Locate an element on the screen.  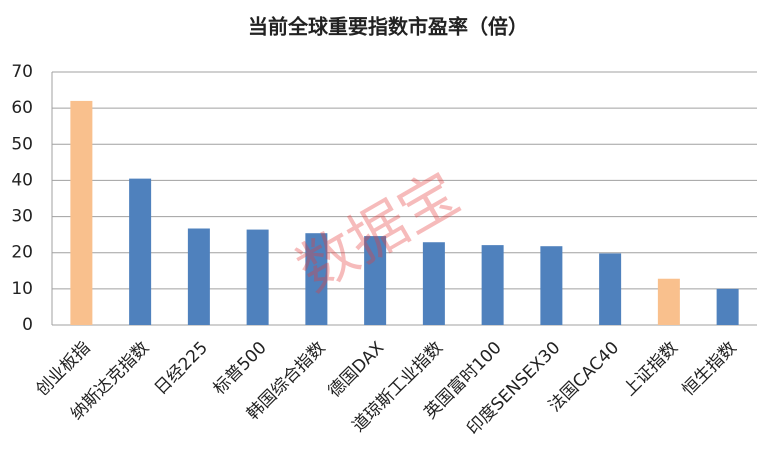
x-tick-label: 恒生指数 is located at coordinates (709, 369).